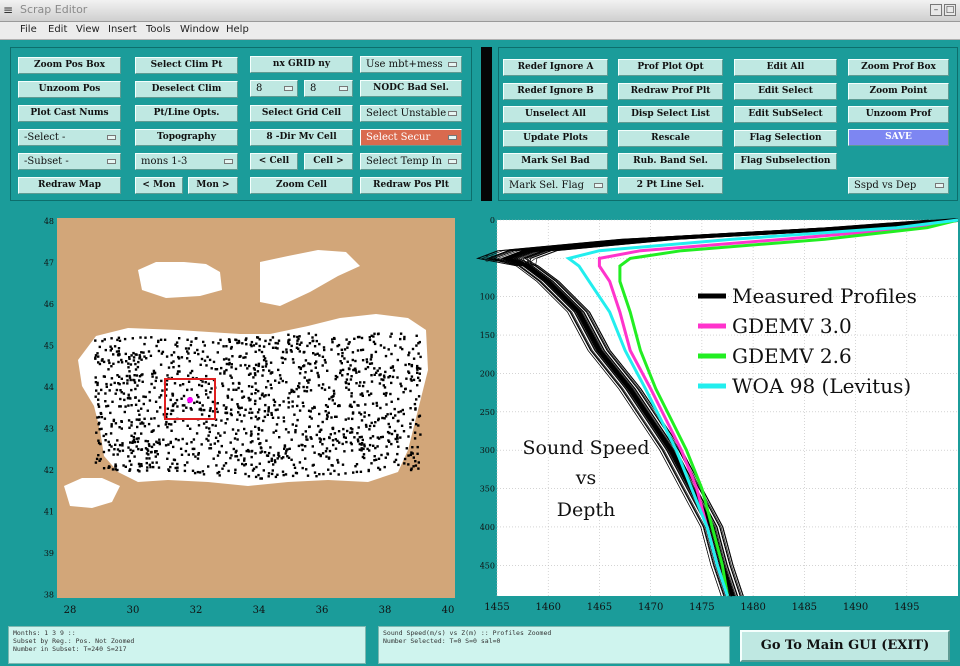 The image size is (960, 666). I want to click on select-temp-dropdown: Select Temp In, so click(411, 161).